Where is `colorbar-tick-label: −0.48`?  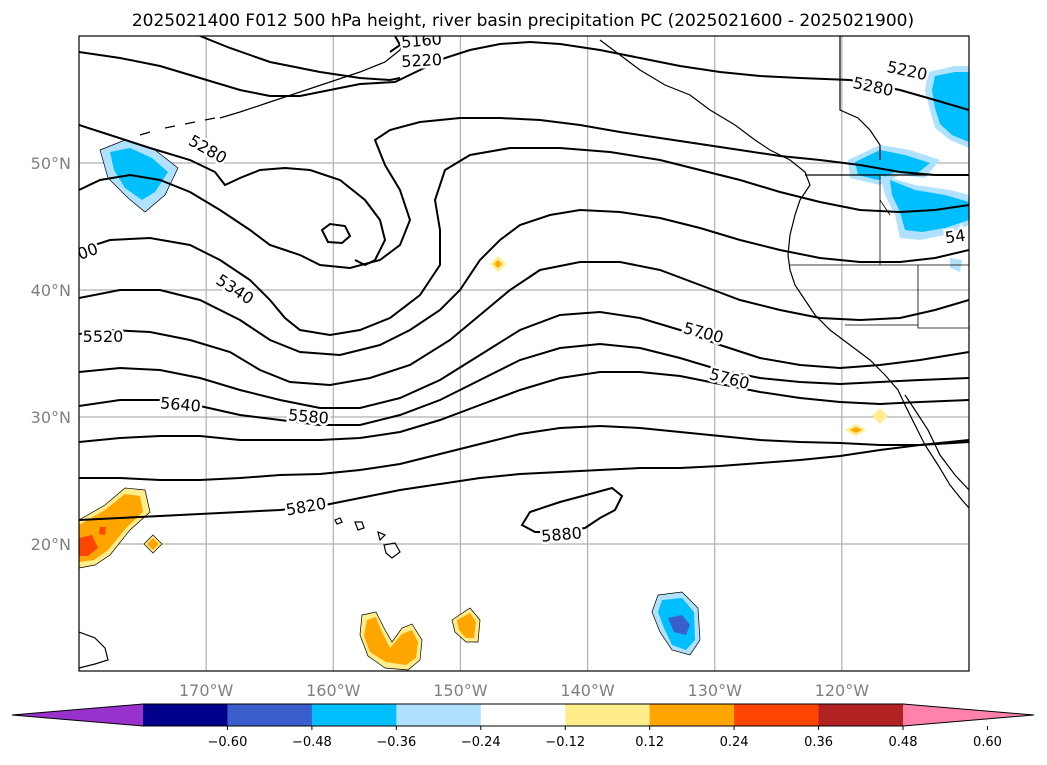 colorbar-tick-label: −0.48 is located at coordinates (312, 742).